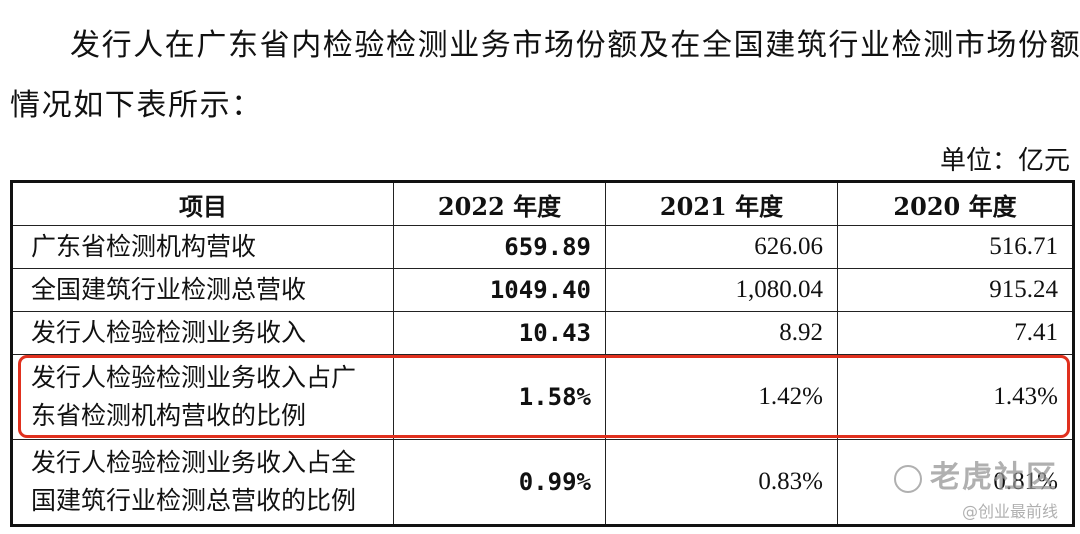 The image size is (1080, 534). What do you see at coordinates (202, 333) in the screenshot?
I see `row-label: 发行人检验检测业务收入` at bounding box center [202, 333].